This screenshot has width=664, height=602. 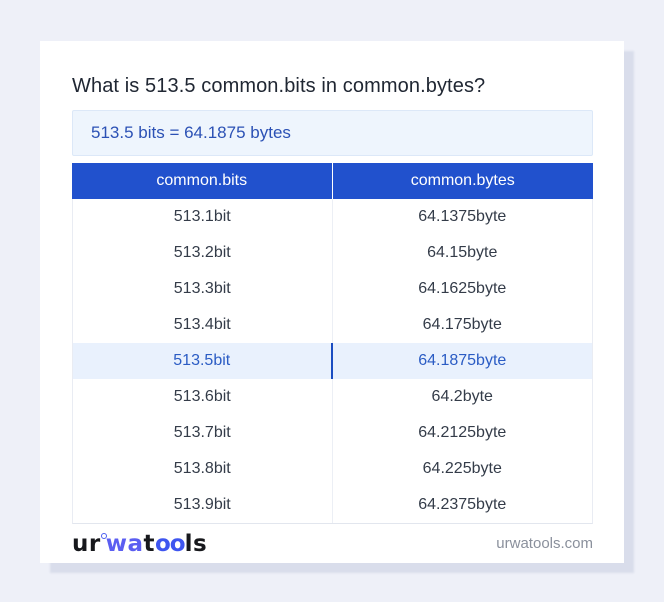 What do you see at coordinates (170, 543) in the screenshot?
I see `logo-glasses-oo: oo` at bounding box center [170, 543].